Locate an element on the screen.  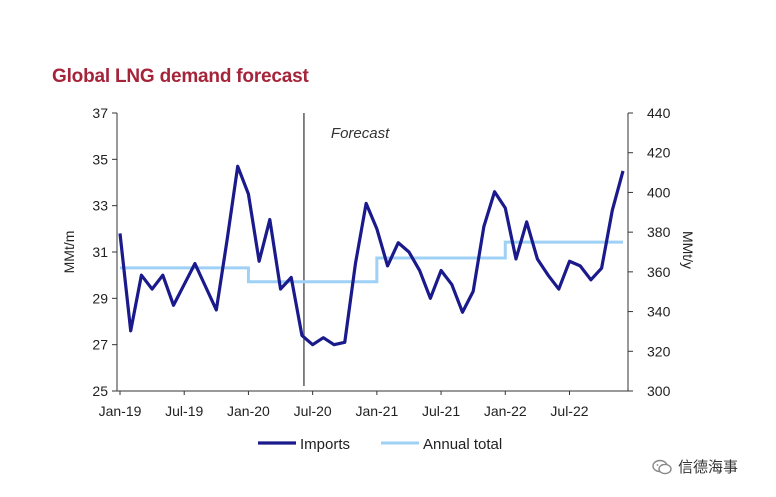
right-tick-label: 340 is located at coordinates (659, 312).